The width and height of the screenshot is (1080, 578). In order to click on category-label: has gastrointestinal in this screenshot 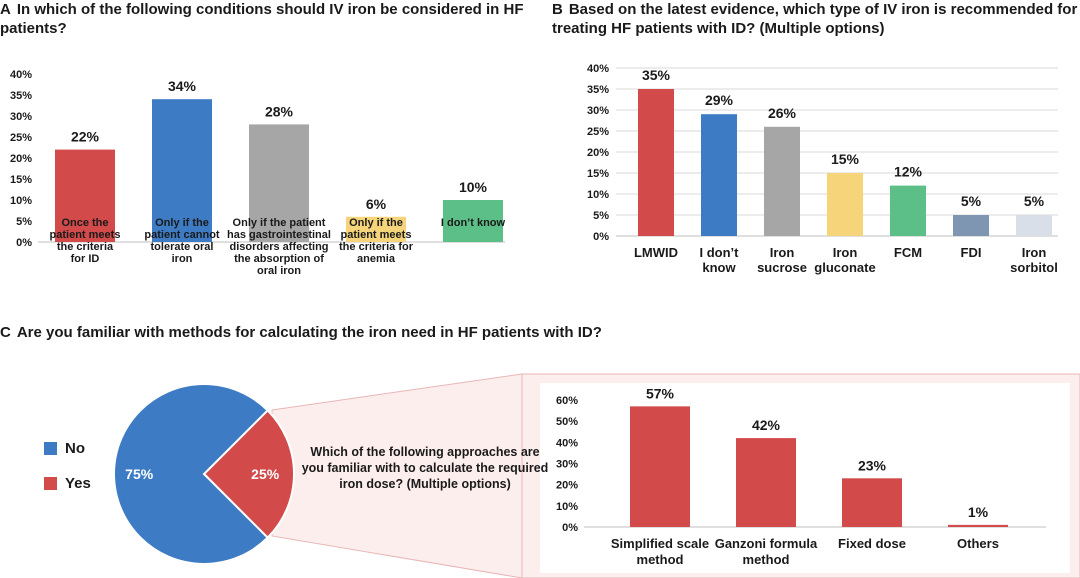, I will do `click(279, 235)`.